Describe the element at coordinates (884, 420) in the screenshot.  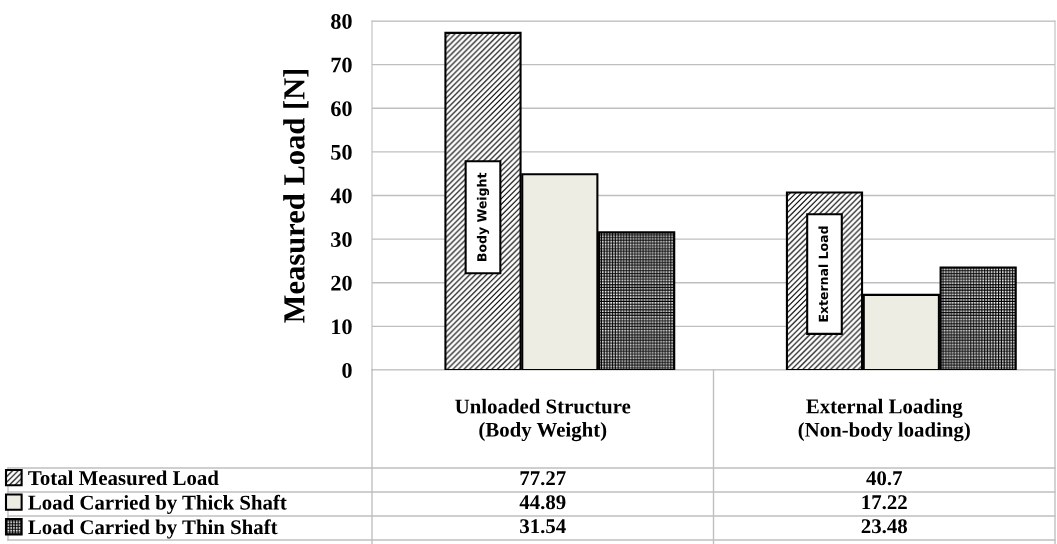
I see `x-tick-label: External Loading (Non-body loading)` at that location.